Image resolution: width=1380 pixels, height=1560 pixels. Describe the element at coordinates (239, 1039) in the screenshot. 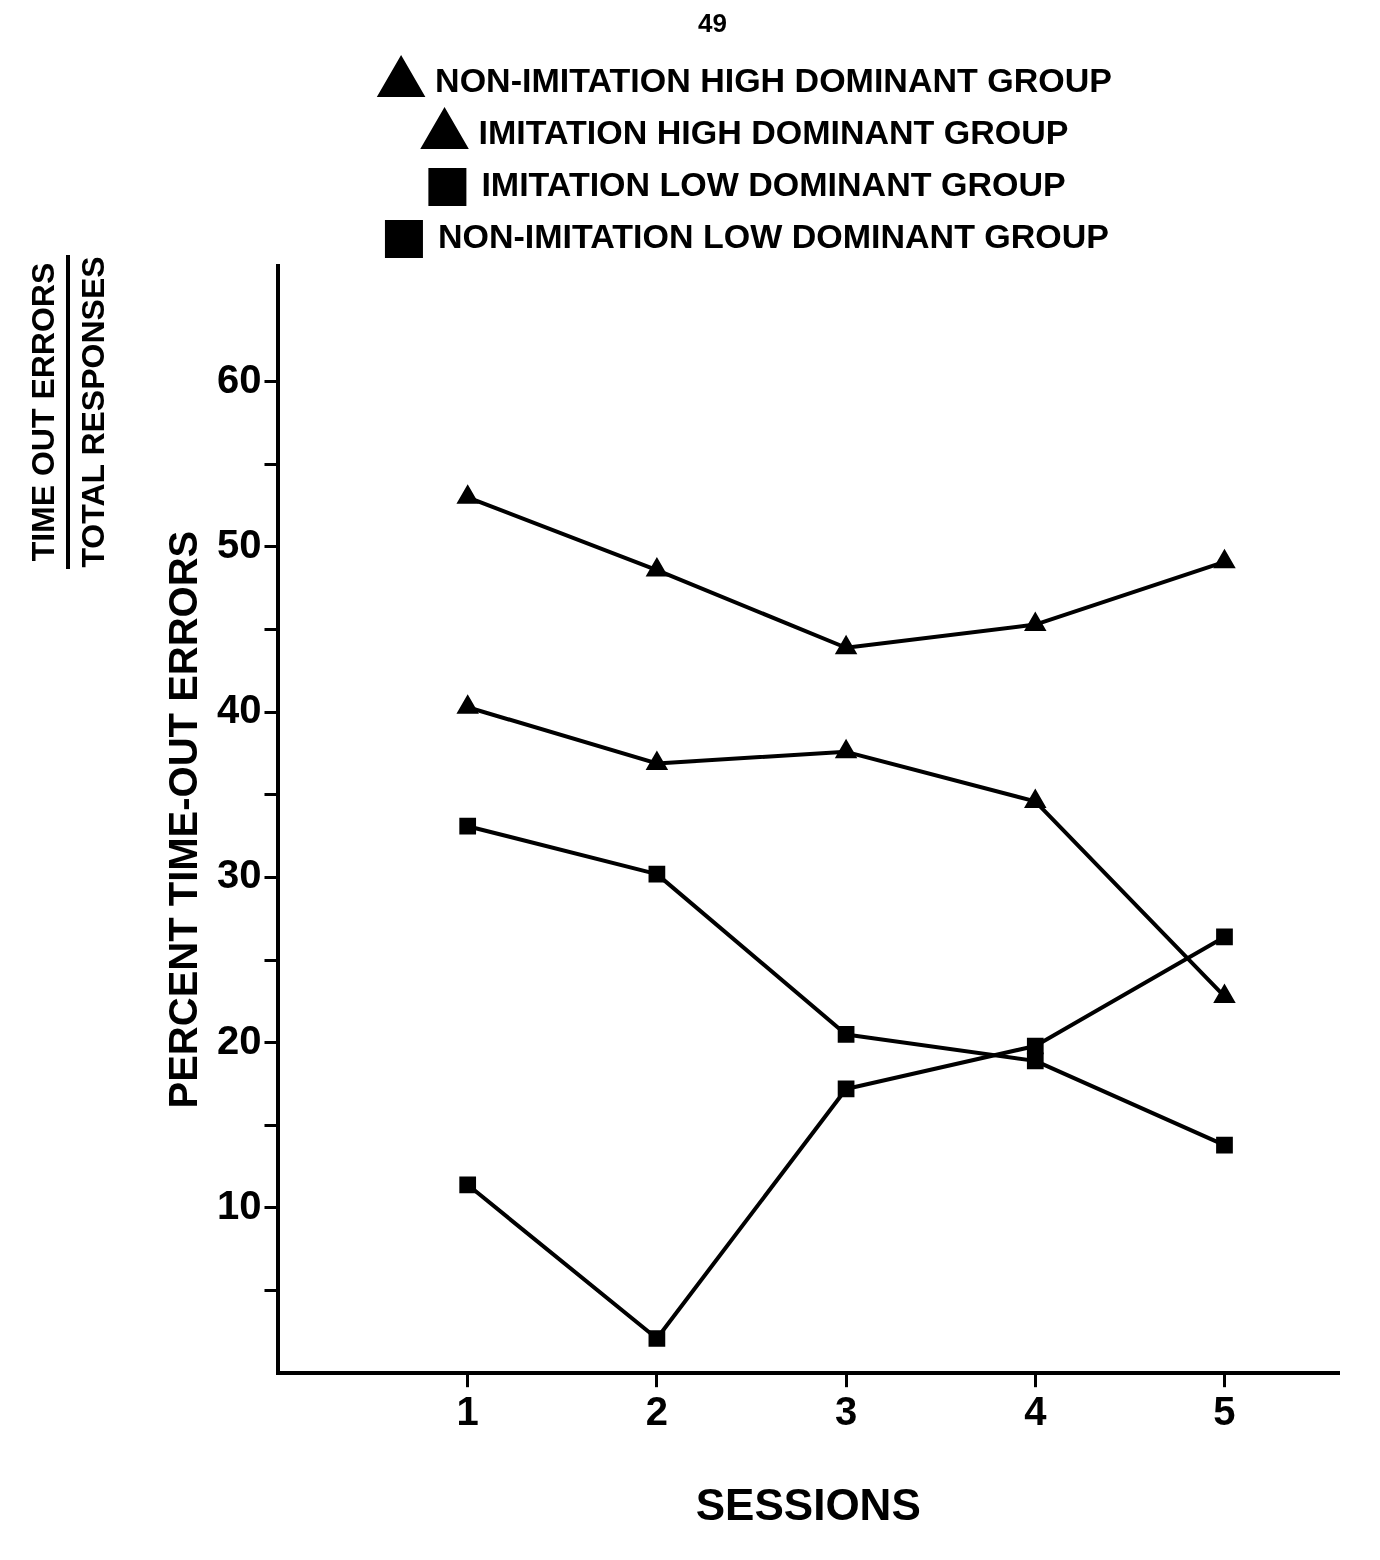

I see `y-tick-label: 20` at that location.